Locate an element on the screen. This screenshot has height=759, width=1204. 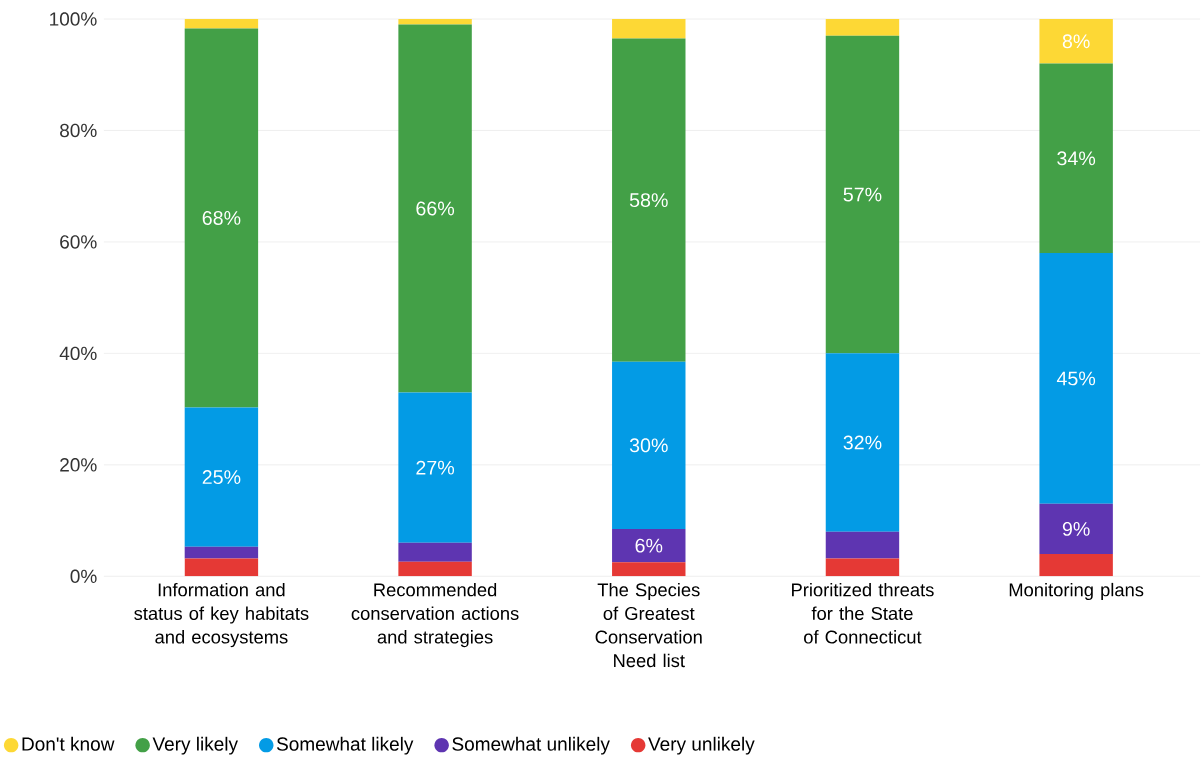
data-label: 66% is located at coordinates (435, 208).